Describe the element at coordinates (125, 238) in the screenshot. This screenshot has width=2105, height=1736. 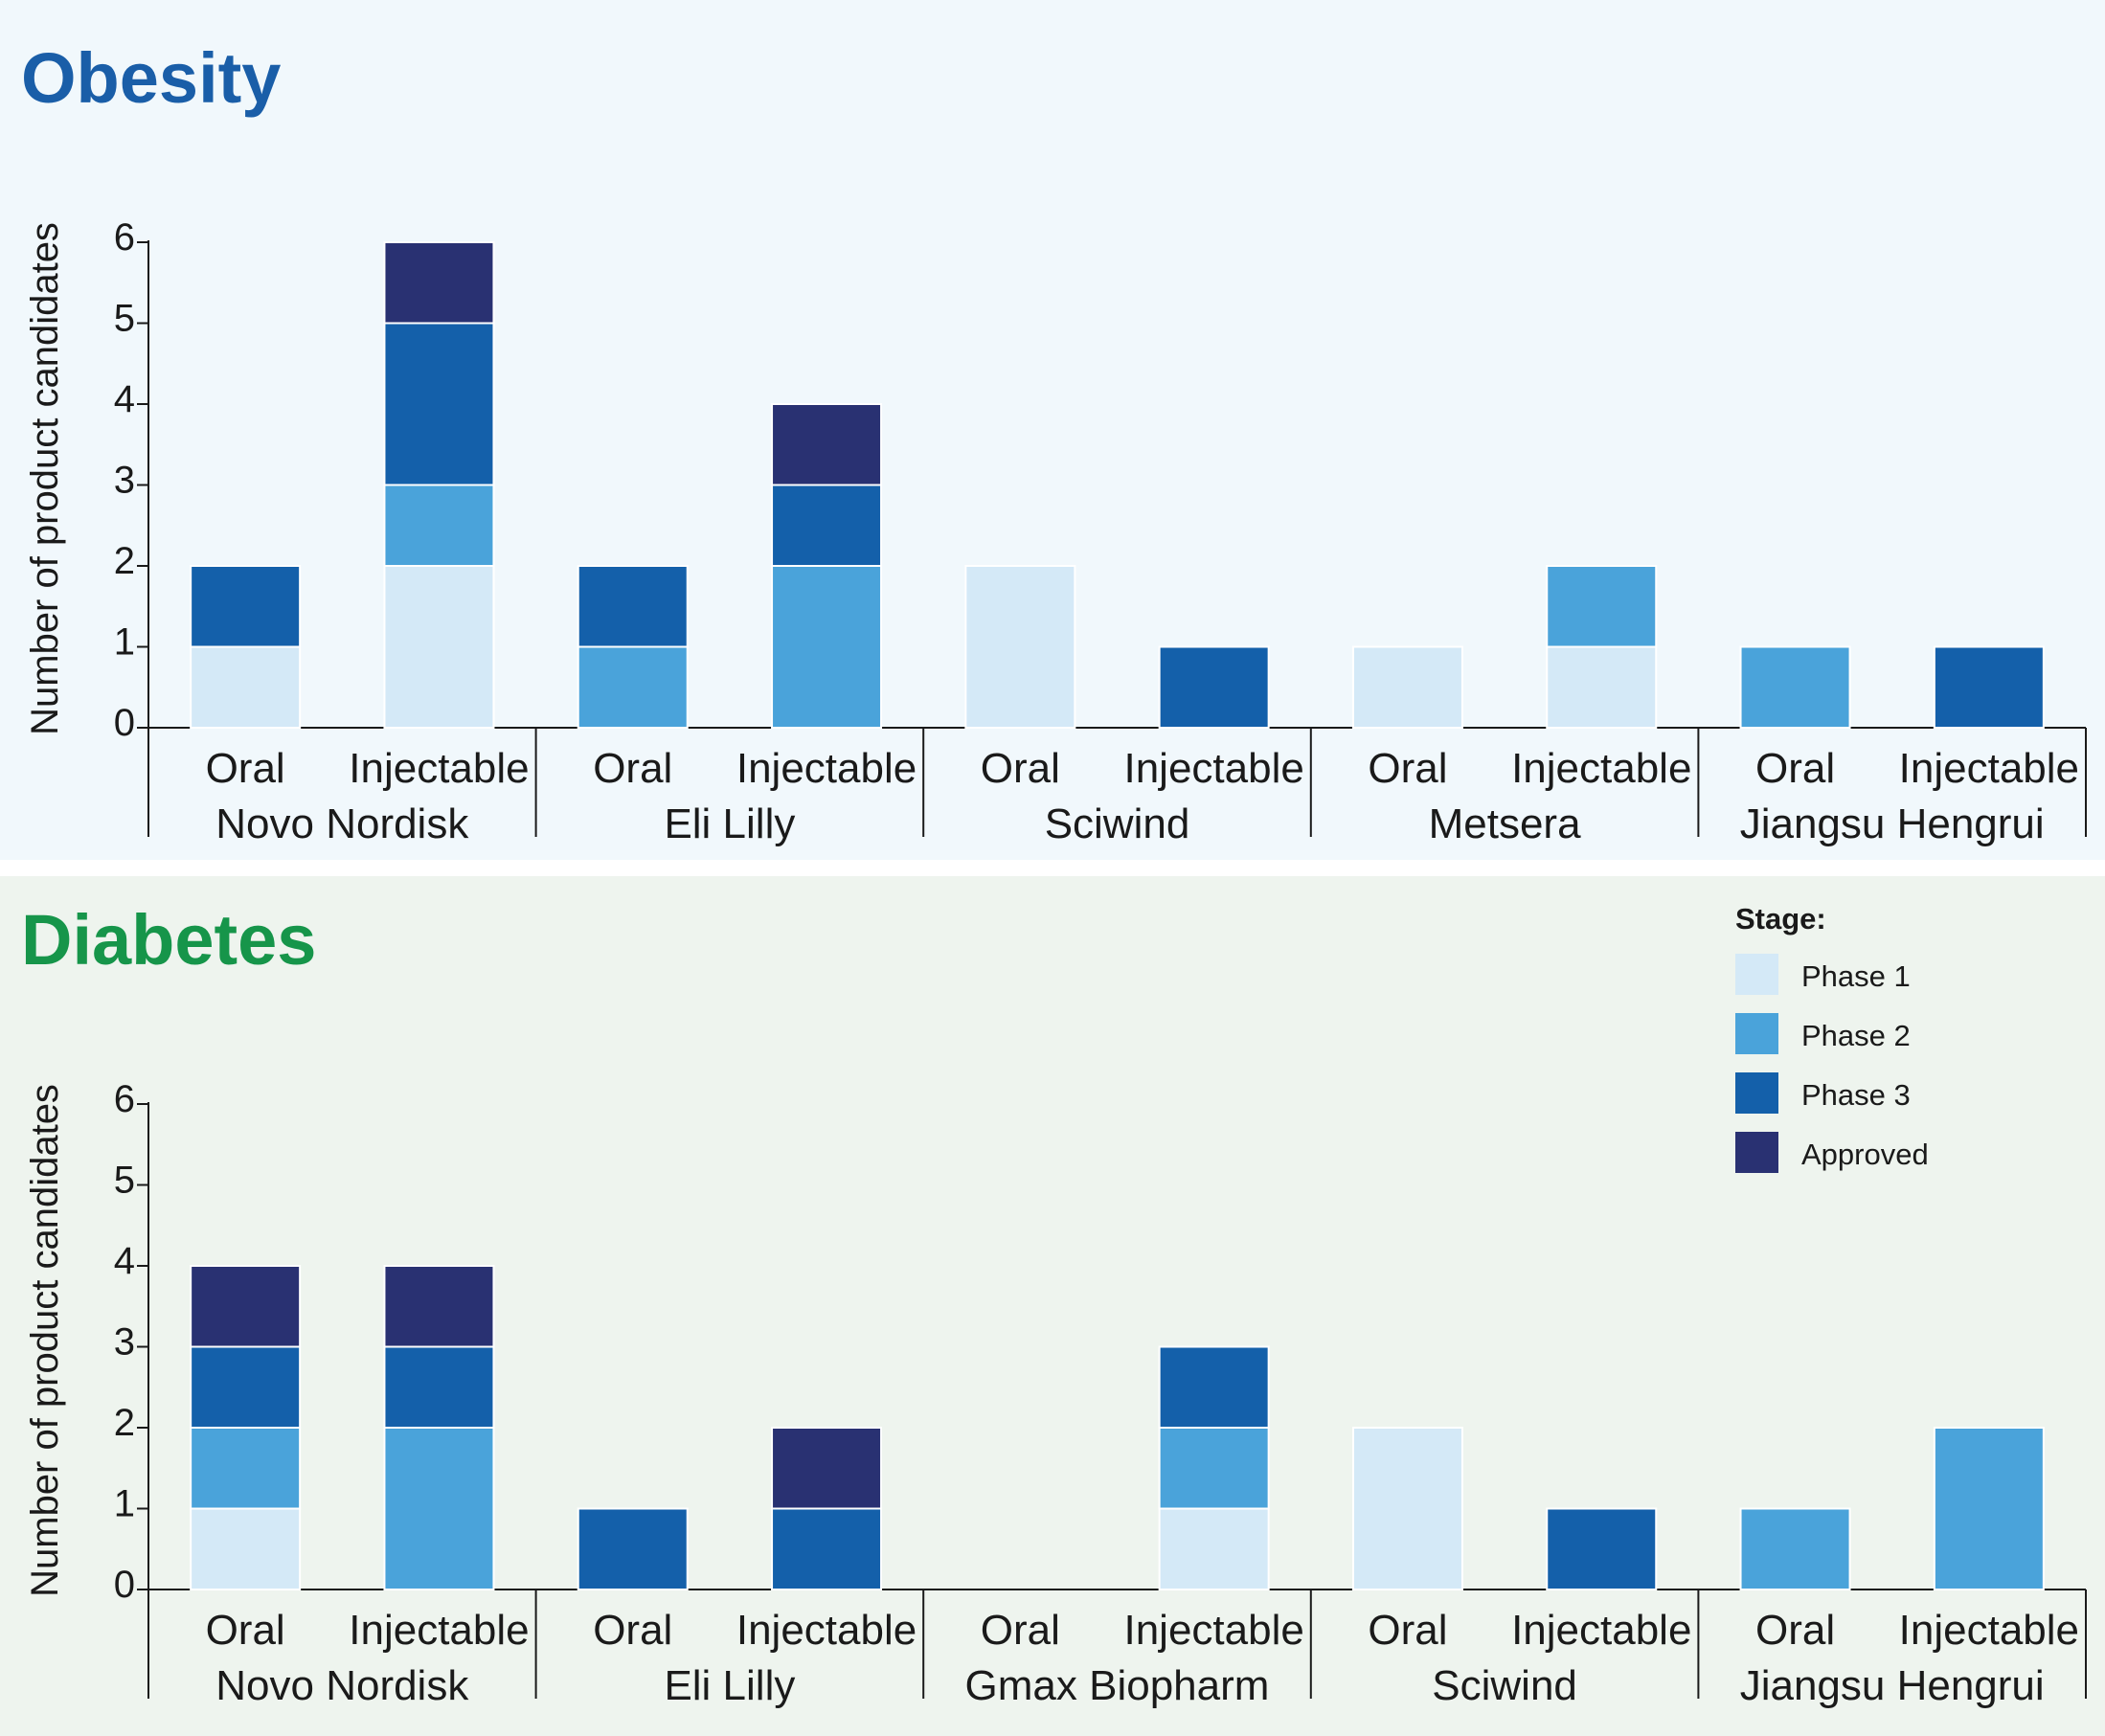
I see `obesity-y-tick-label: 6` at that location.